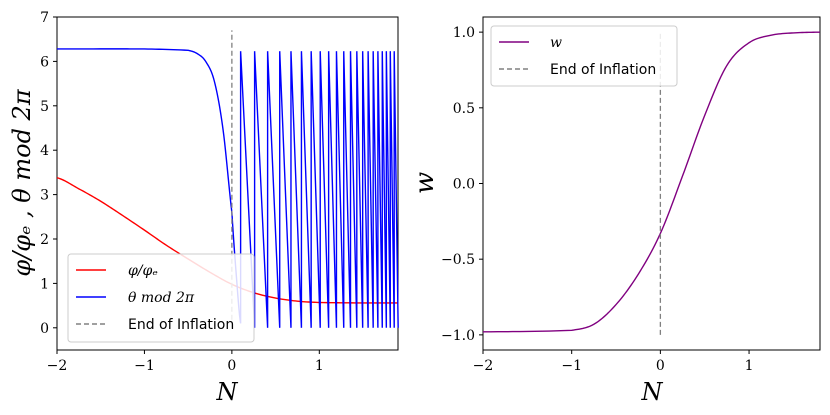 This screenshot has width=830, height=415. What do you see at coordinates (613, 362) in the screenshot?
I see `right-x-ticks: −2 −1 0 1` at bounding box center [613, 362].